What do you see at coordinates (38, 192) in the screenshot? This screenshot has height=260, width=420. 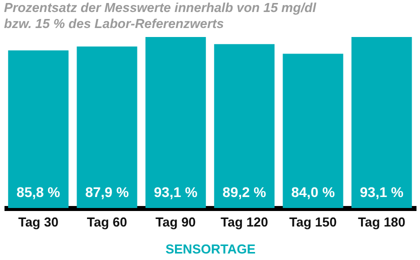 I see `data-label: 85,8 %` at bounding box center [38, 192].